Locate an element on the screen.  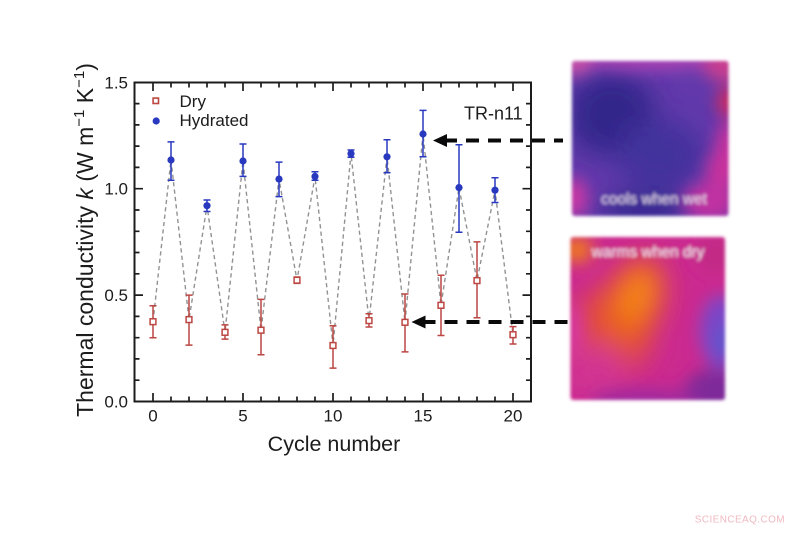
svg-text: 20 is located at coordinates (513, 416).